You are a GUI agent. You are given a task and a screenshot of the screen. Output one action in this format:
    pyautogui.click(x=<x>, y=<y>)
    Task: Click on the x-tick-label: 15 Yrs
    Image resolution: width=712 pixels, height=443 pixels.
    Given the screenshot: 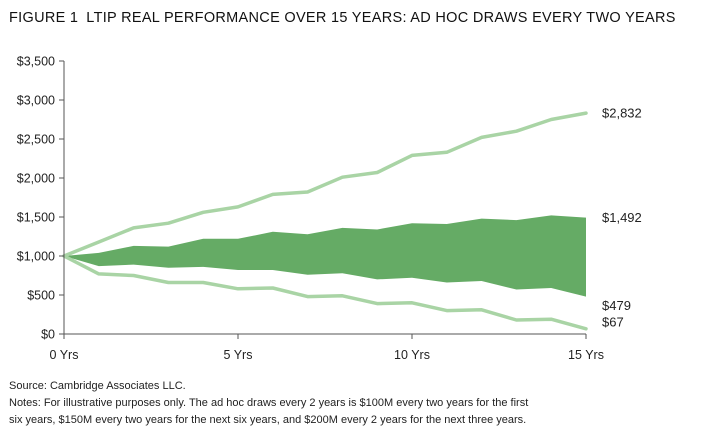 What is the action you would take?
    pyautogui.click(x=586, y=355)
    